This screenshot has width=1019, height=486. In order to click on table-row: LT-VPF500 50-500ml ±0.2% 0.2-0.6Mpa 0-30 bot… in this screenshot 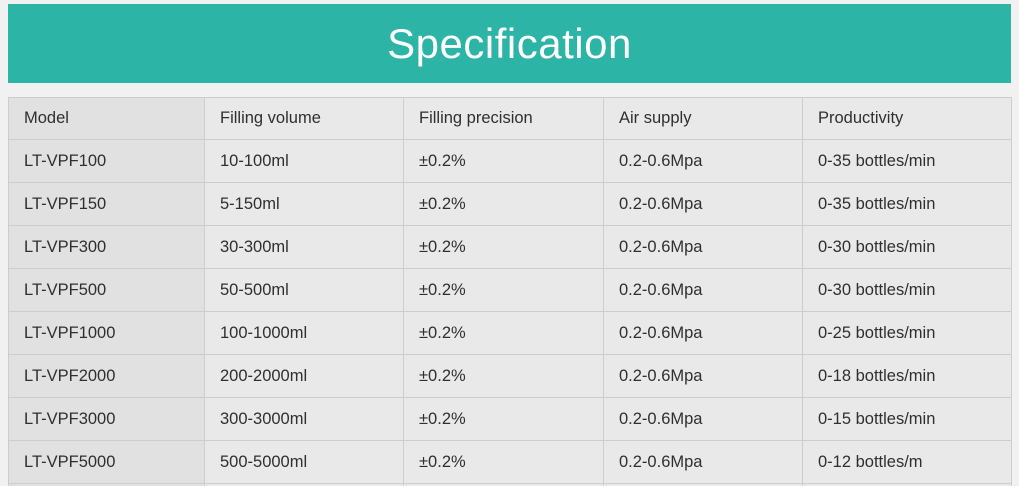, I will do `click(510, 290)`.